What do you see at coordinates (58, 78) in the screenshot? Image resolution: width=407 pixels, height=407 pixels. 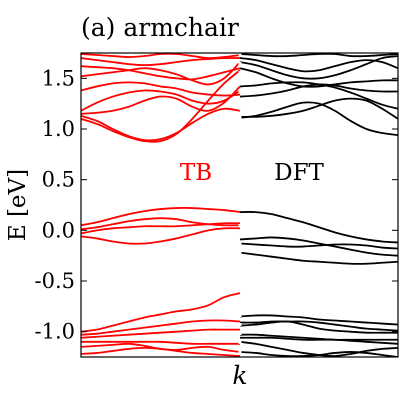 I see `y-tick-label: 1.5` at bounding box center [58, 78].